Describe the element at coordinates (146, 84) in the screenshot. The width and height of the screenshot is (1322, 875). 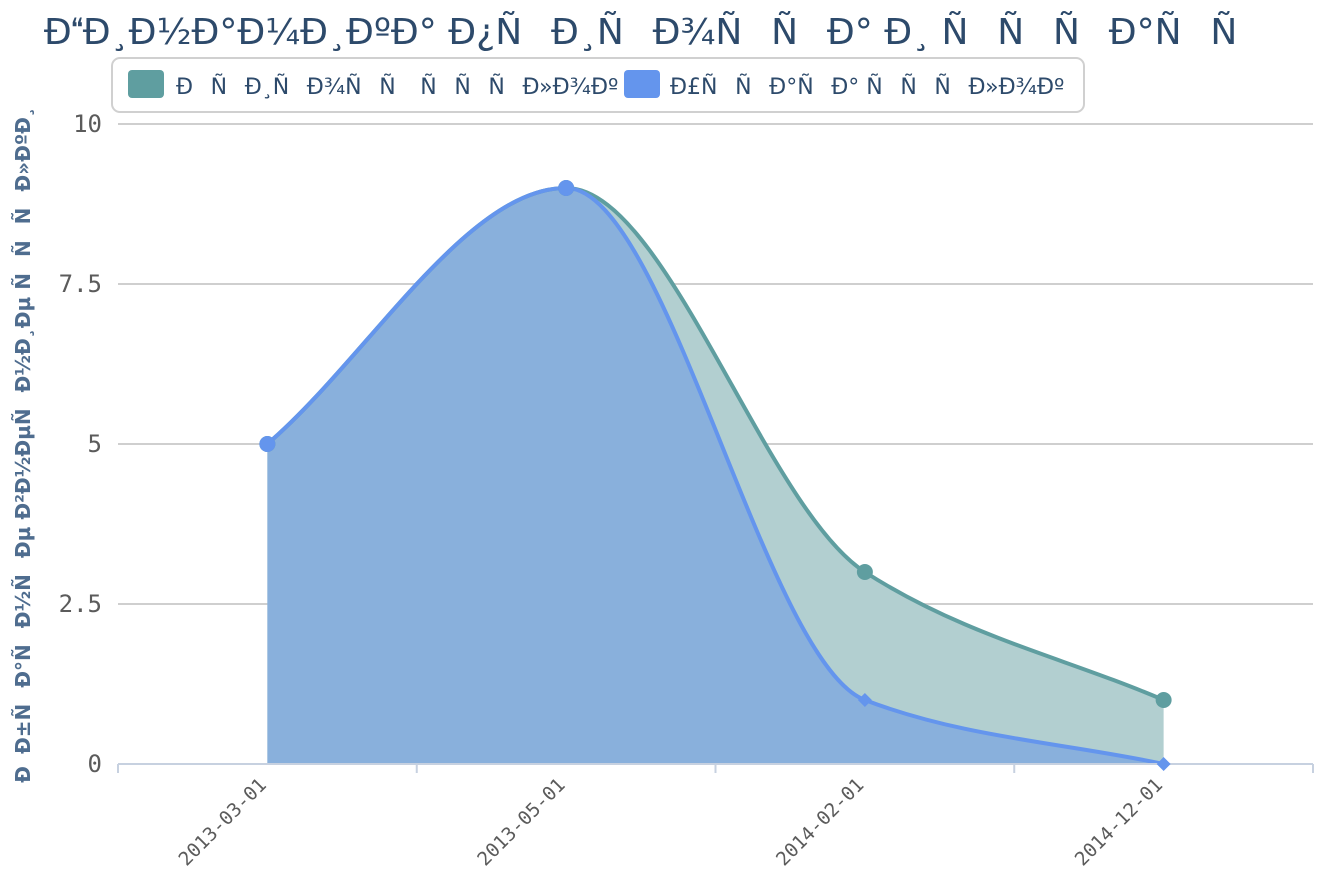
I see `legend-swatch-increase` at that location.